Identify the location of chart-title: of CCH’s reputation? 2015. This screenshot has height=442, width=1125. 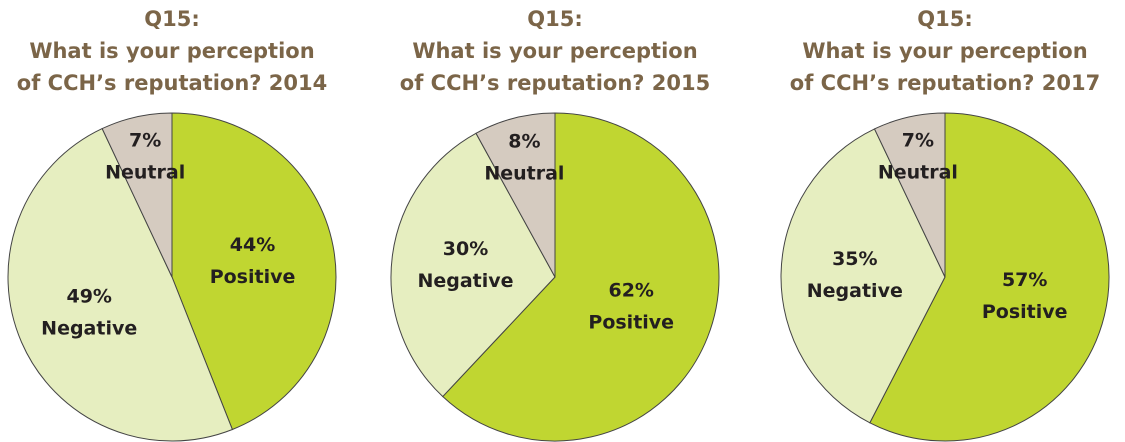
(555, 83).